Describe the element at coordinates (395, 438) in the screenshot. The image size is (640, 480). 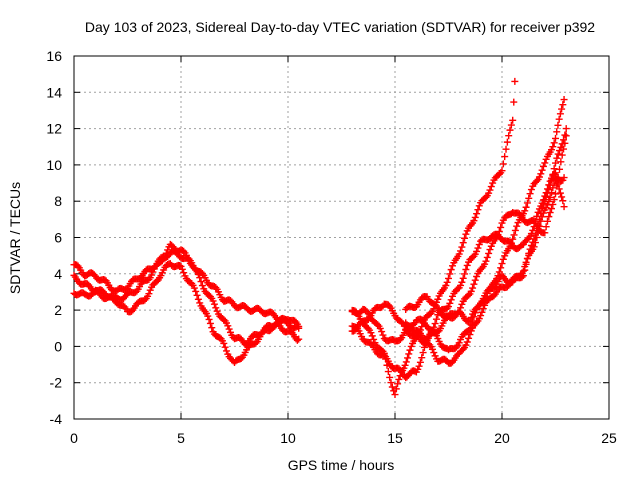
I see `x-tick-label: 15` at that location.